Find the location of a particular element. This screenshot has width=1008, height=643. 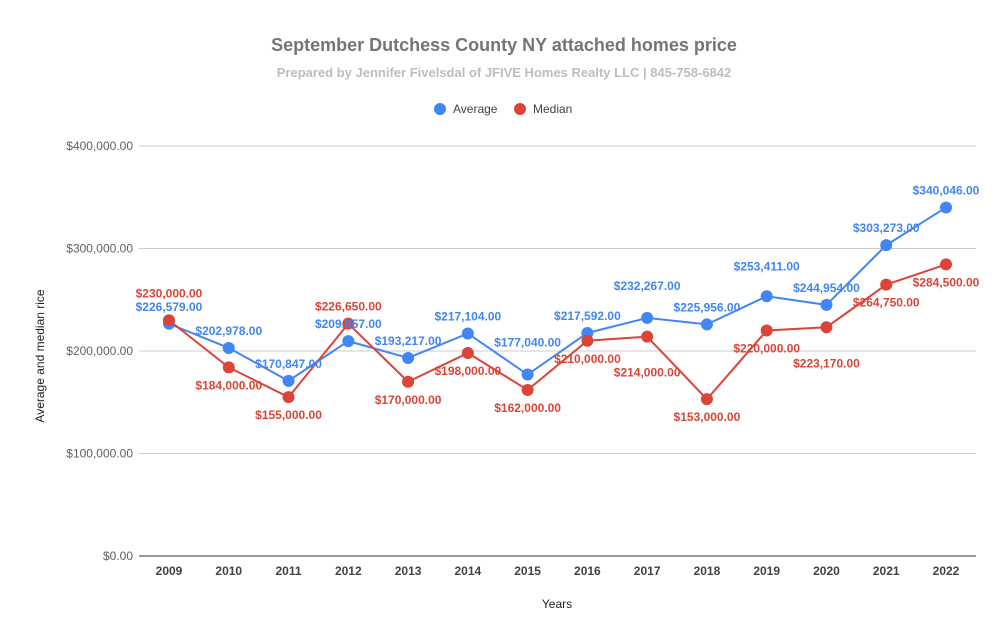

y-tick-label: $100,000.00 is located at coordinates (99, 454).